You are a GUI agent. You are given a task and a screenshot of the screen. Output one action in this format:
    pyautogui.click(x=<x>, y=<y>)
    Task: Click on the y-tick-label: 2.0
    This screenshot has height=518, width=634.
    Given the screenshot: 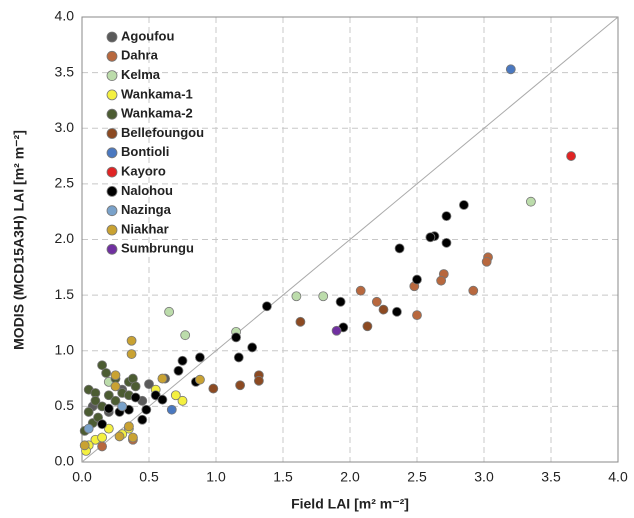 What is the action you would take?
    pyautogui.click(x=65, y=238)
    